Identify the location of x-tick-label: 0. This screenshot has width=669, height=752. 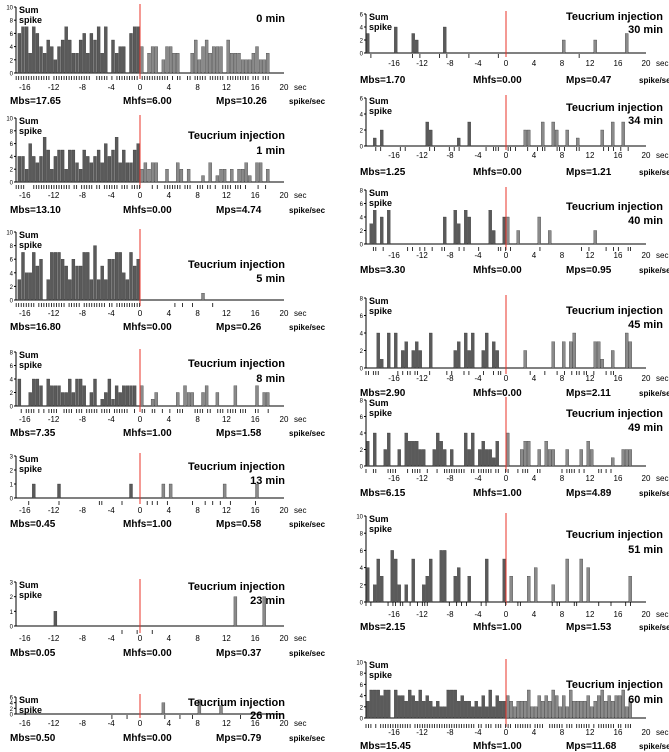
(140, 195).